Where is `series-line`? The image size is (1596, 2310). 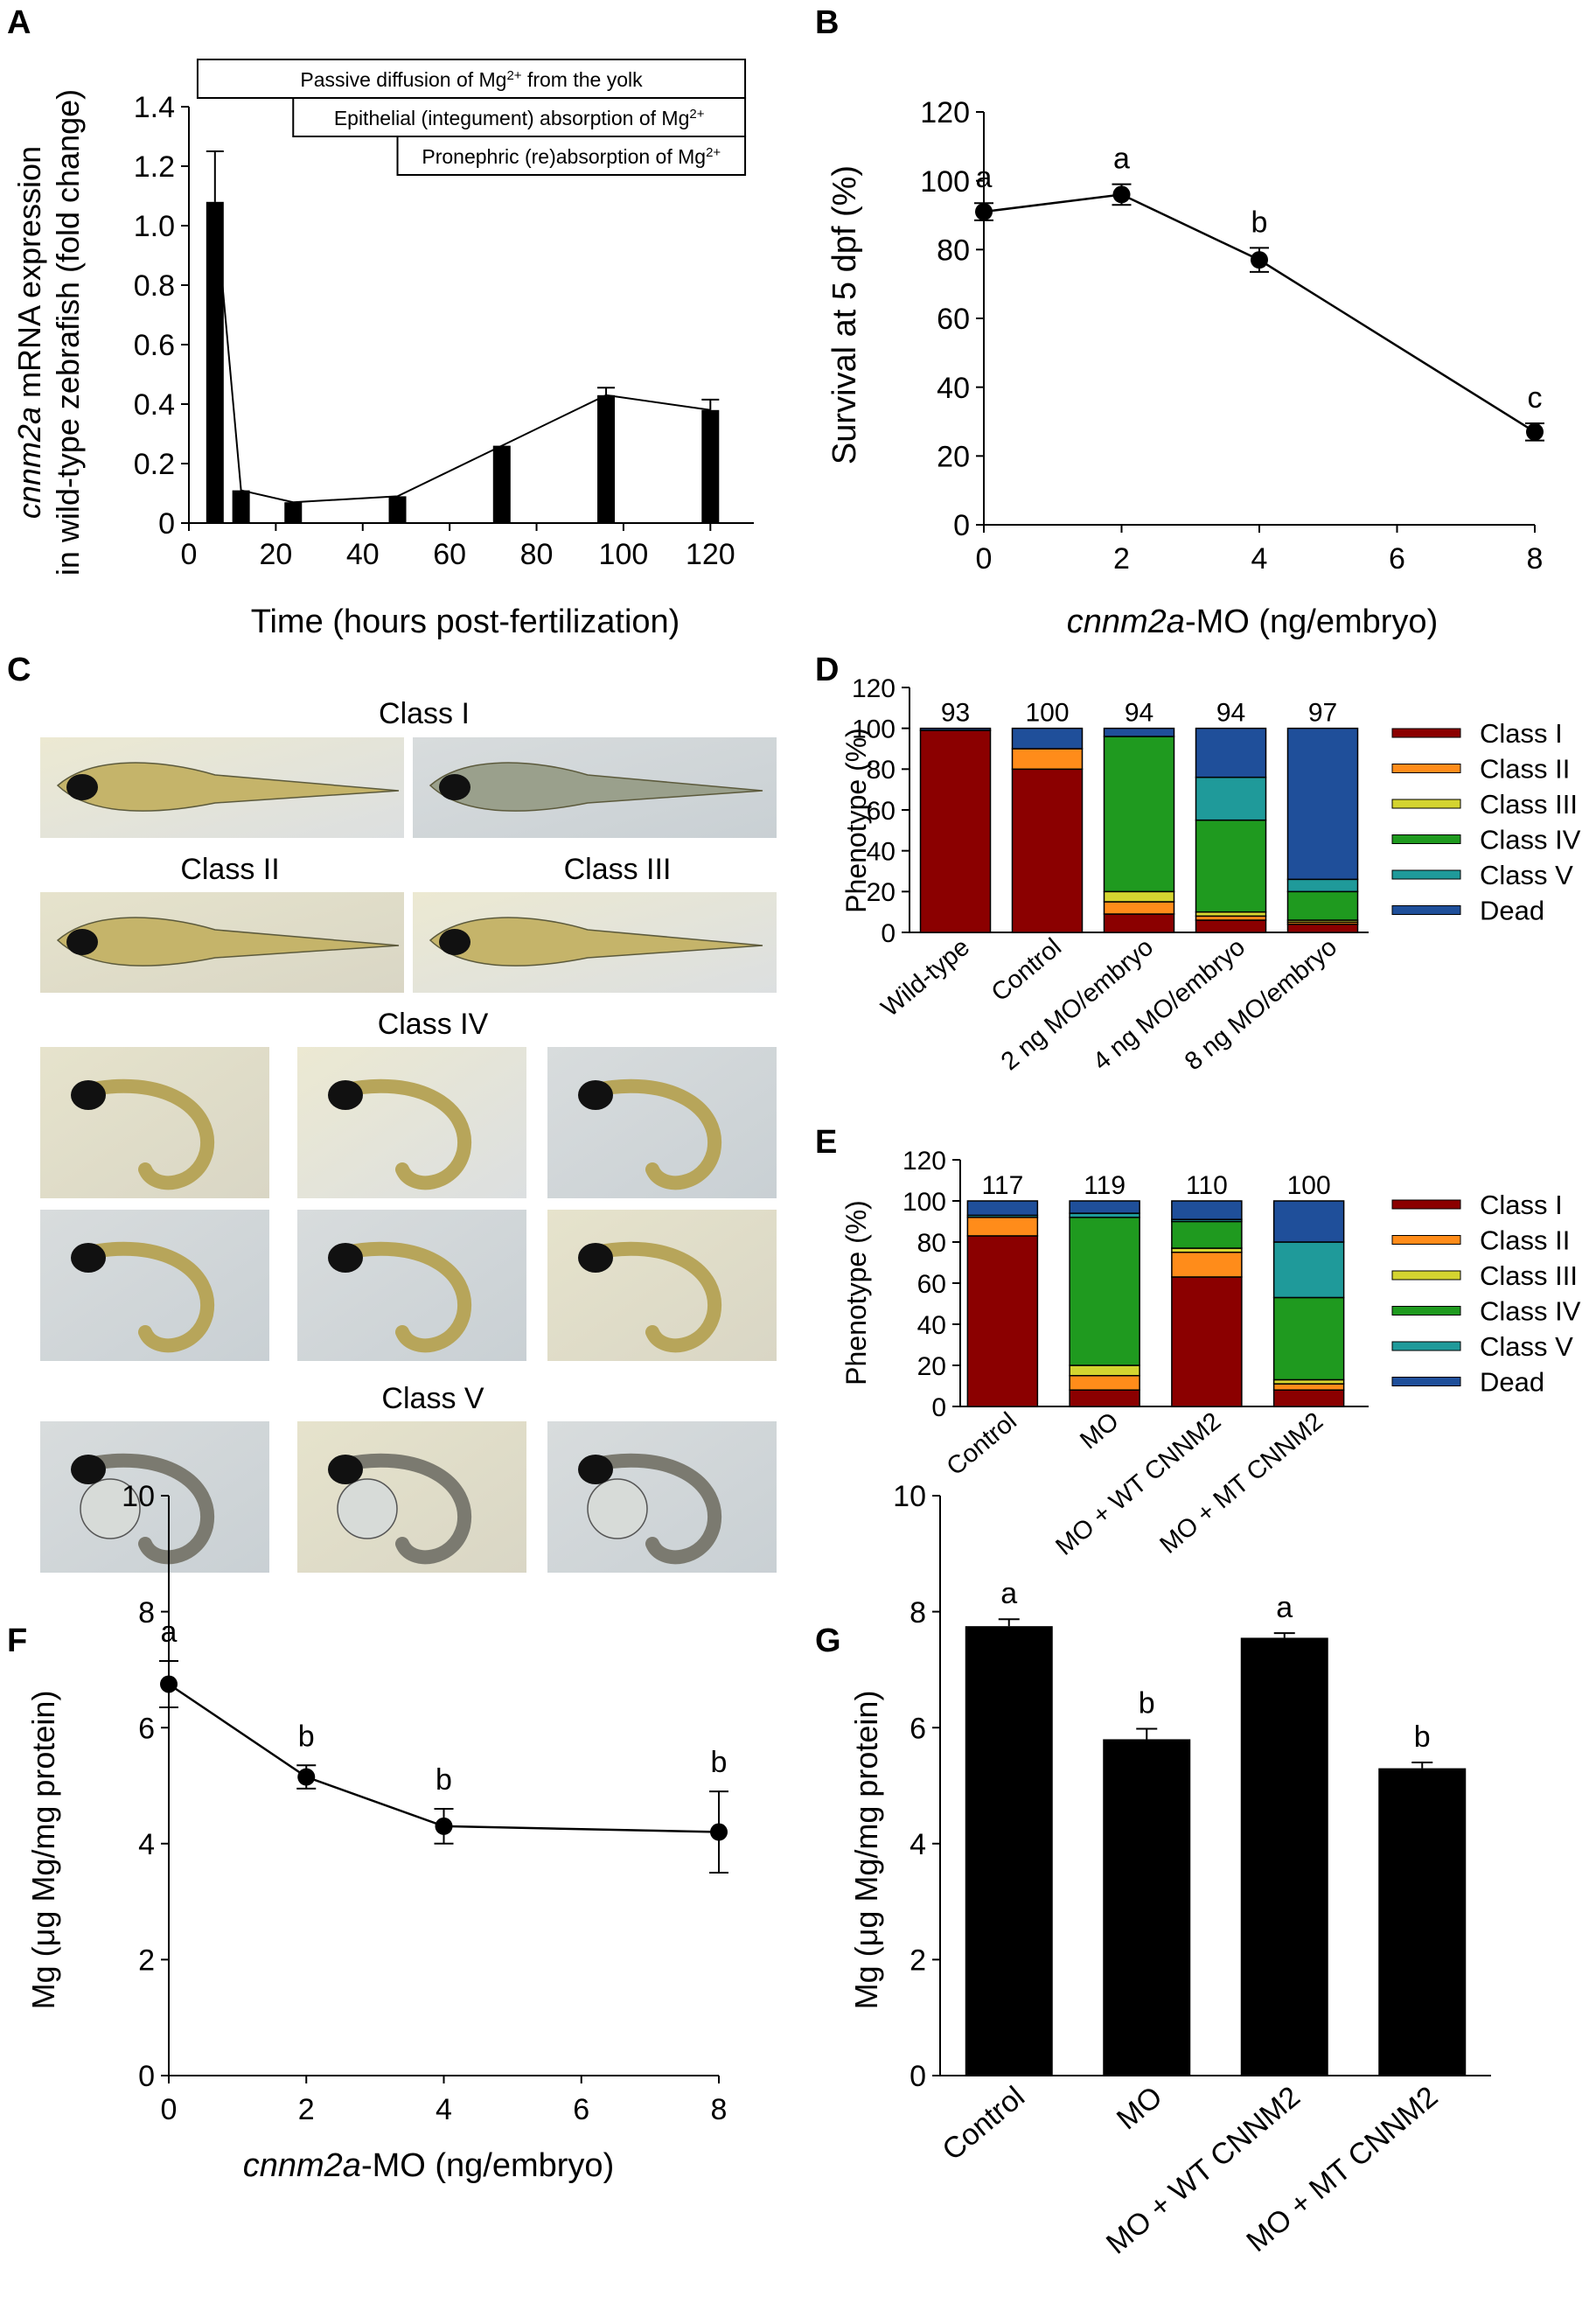 series-line is located at coordinates (1259, 313).